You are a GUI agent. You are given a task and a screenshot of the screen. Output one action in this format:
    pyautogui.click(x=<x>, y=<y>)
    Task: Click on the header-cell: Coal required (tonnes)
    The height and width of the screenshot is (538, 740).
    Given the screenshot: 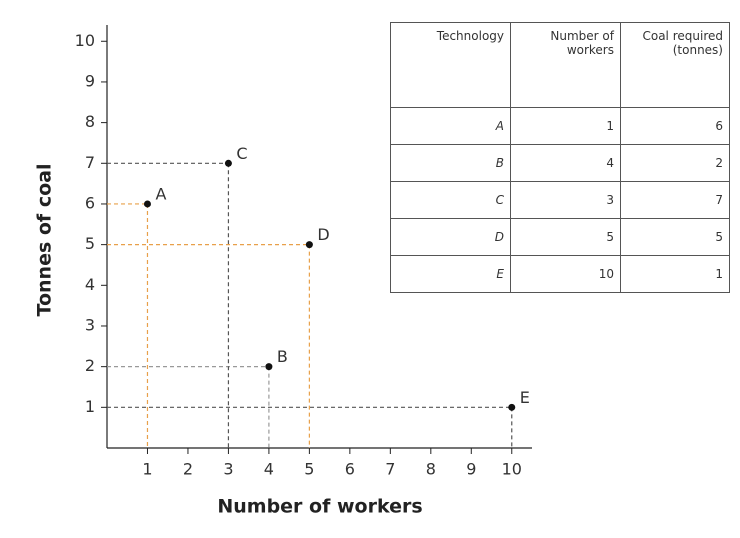 What is the action you would take?
    pyautogui.click(x=675, y=65)
    